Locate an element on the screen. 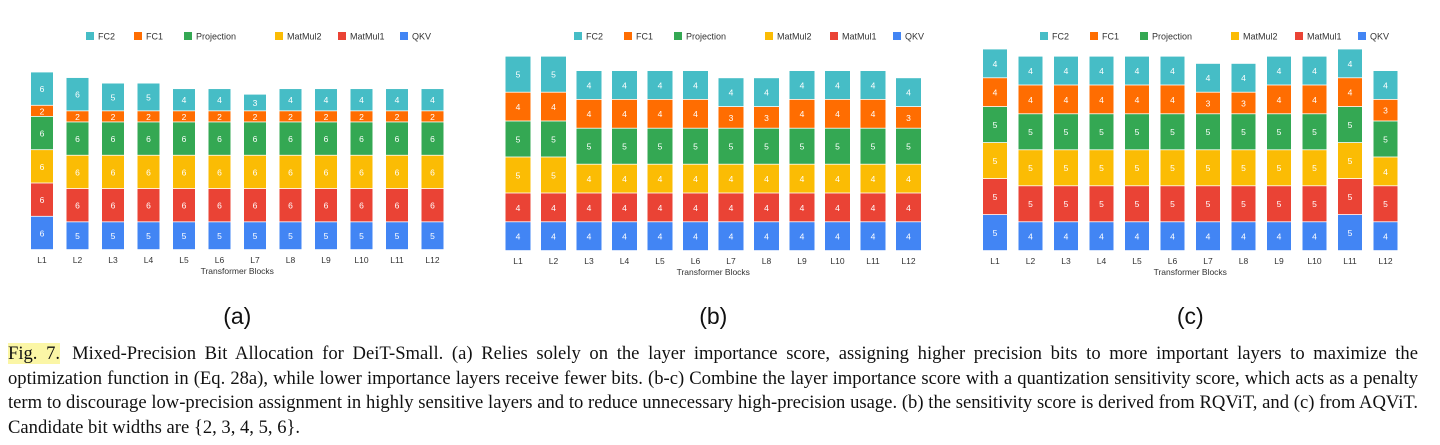 The width and height of the screenshot is (1440, 445). bar-segment-fc2-l7 is located at coordinates (1208, 77).